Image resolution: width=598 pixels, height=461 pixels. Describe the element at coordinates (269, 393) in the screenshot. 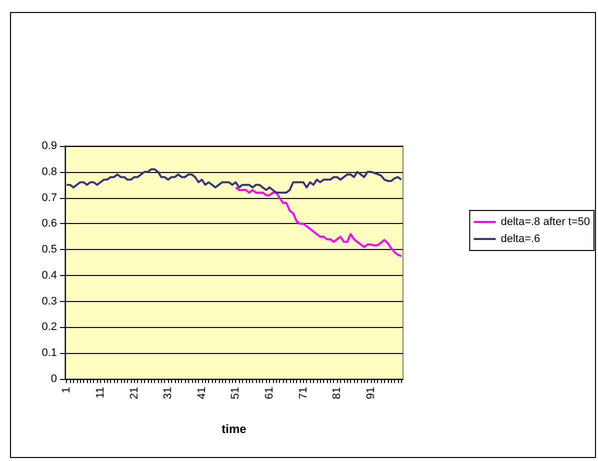

I see `x-tick-label: 61` at that location.